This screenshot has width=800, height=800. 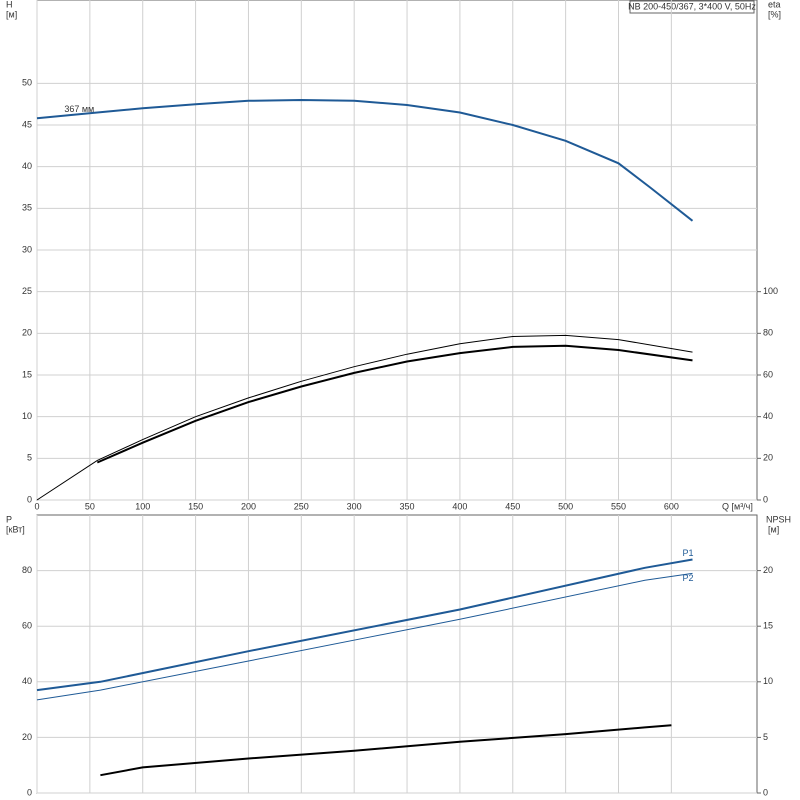 I want to click on y-tick-label: 30, so click(x=27, y=249).